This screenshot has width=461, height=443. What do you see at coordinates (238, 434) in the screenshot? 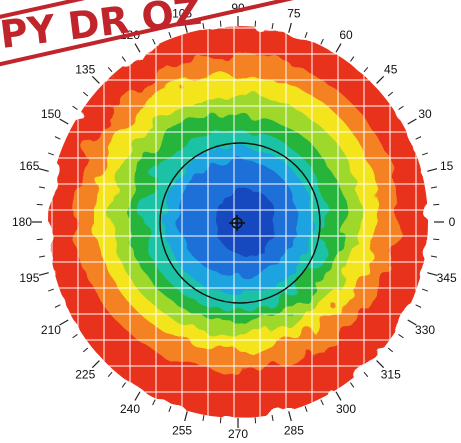
I see `angle-label-270: 270` at bounding box center [238, 434].